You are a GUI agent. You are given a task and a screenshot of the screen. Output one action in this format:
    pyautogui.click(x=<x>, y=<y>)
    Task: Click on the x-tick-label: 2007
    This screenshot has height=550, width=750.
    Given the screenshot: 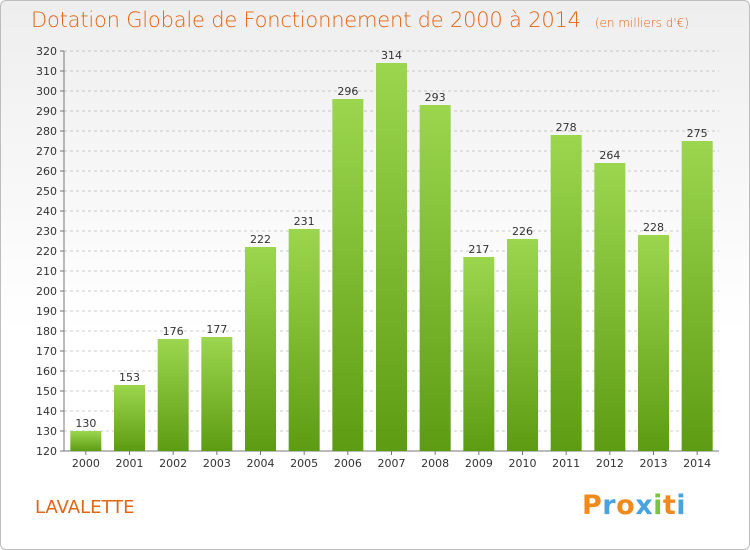 What is the action you would take?
    pyautogui.click(x=392, y=463)
    